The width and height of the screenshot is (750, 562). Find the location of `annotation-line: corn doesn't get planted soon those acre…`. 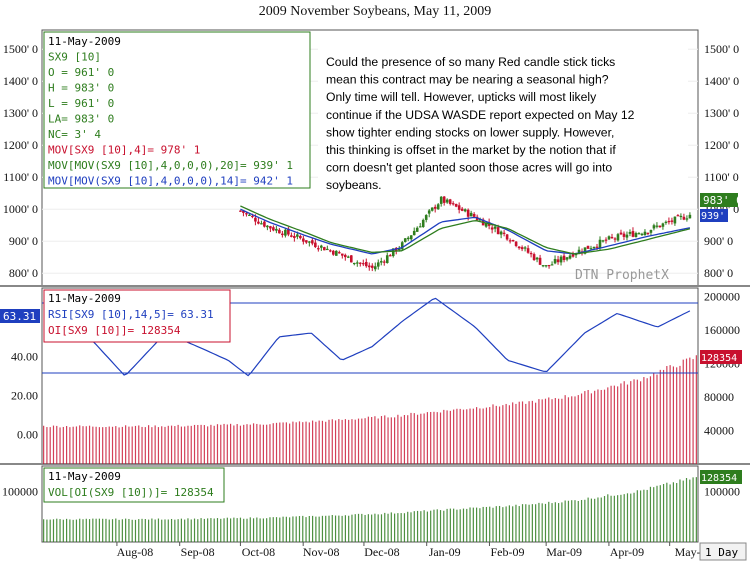

annotation-line: corn doesn't get planted soon those acre… is located at coordinates (469, 168).